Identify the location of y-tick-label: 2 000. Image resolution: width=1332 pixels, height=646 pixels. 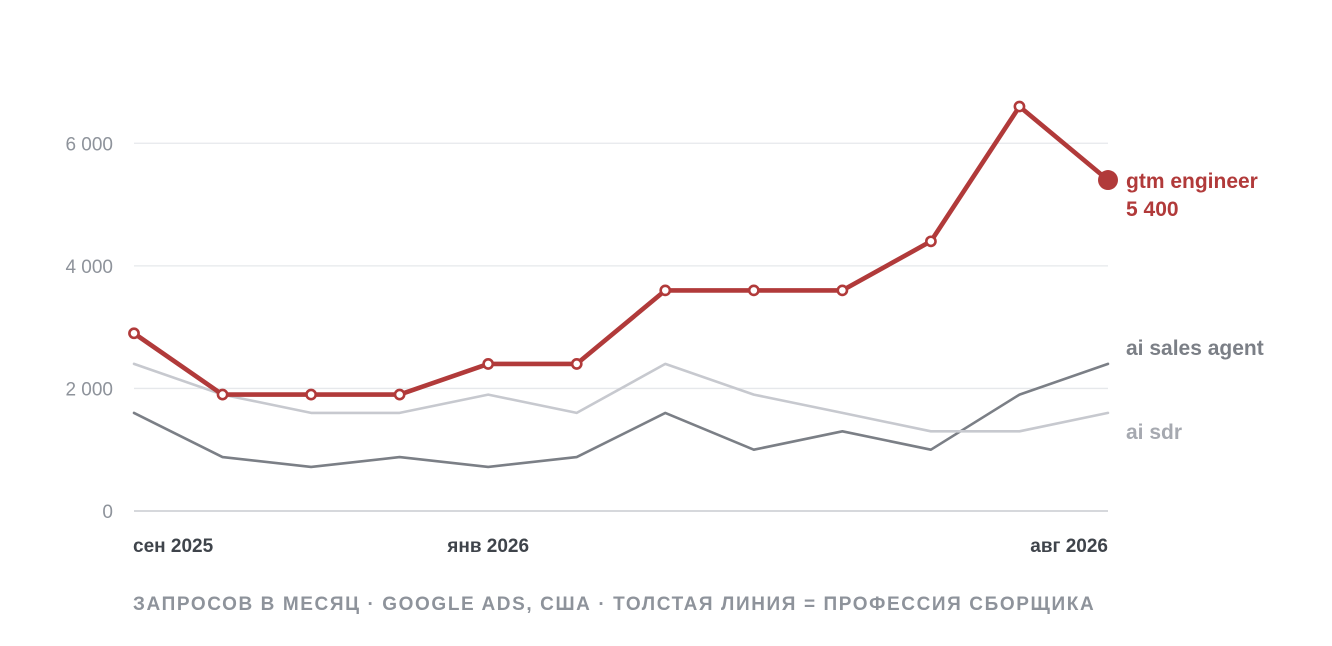
(89, 389).